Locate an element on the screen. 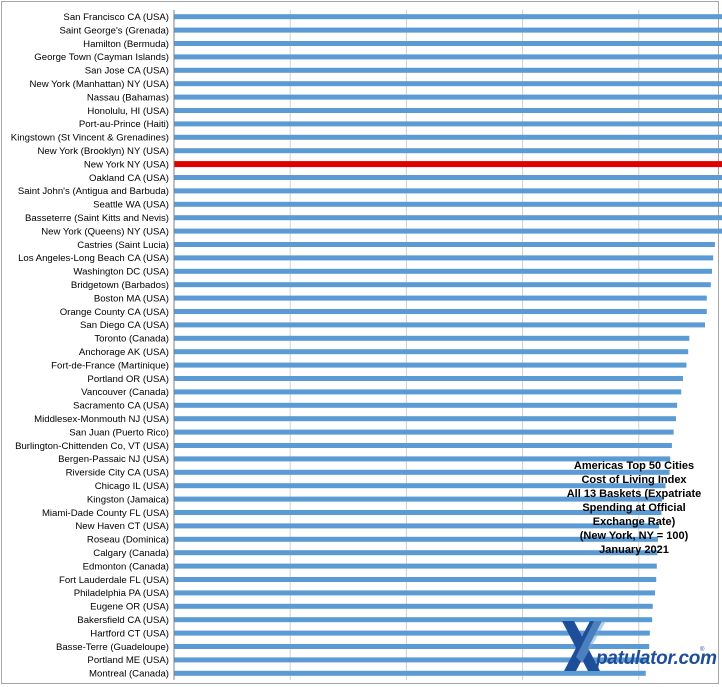 This screenshot has height=687, width=722. logo-text: patulator.com is located at coordinates (656, 658).